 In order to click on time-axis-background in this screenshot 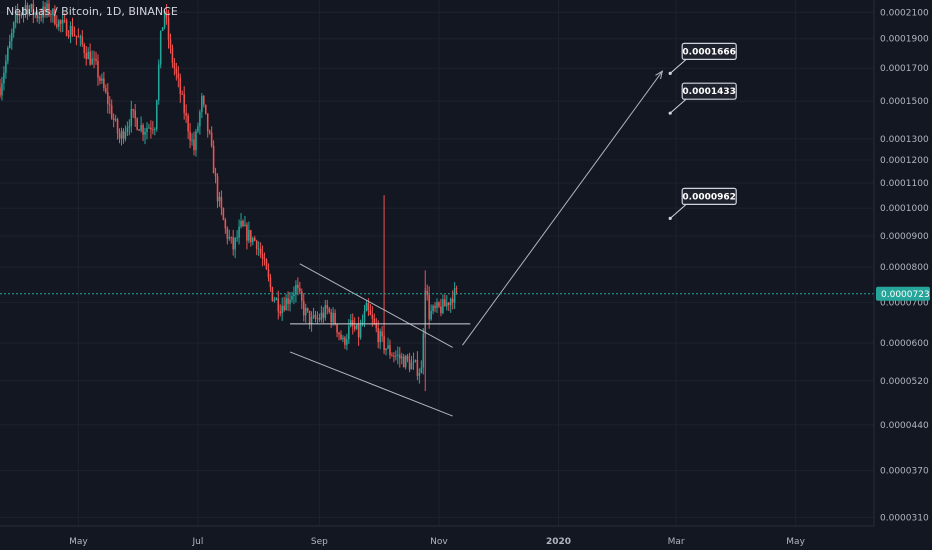, I will do `click(466, 538)`.